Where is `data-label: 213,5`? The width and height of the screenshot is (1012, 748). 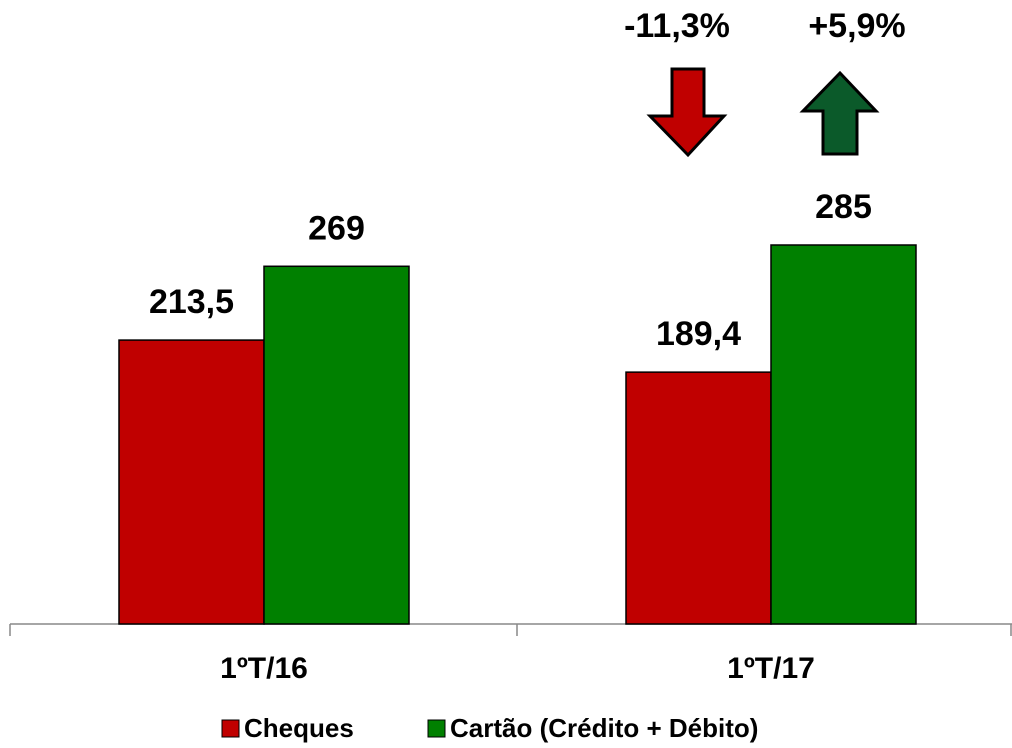
data-label: 213,5 is located at coordinates (191, 302).